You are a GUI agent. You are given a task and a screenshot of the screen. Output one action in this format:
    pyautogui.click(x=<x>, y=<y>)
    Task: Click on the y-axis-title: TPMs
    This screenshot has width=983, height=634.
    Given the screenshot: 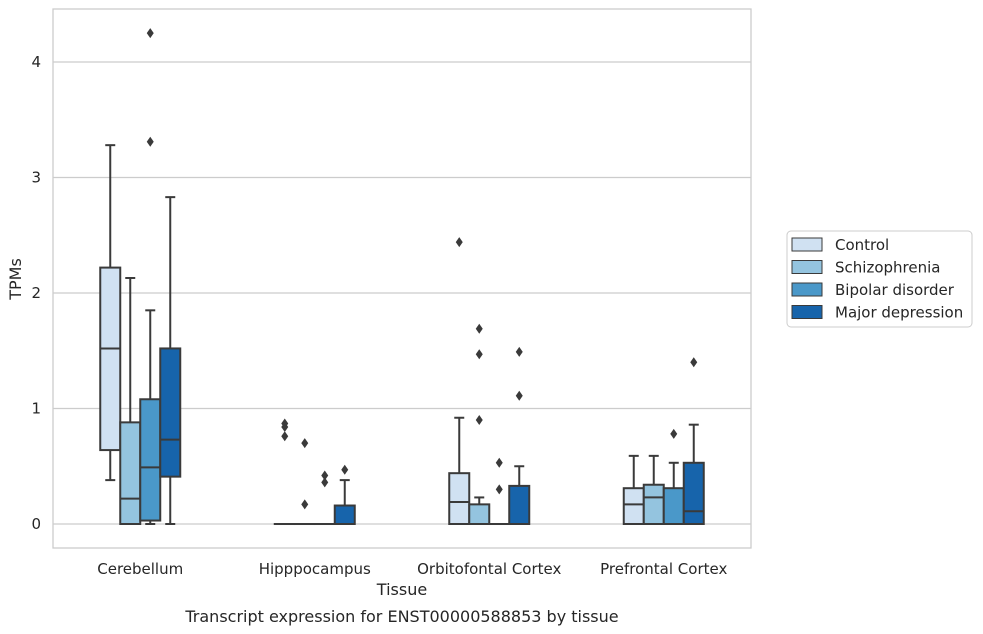 What is the action you would take?
    pyautogui.click(x=15, y=279)
    